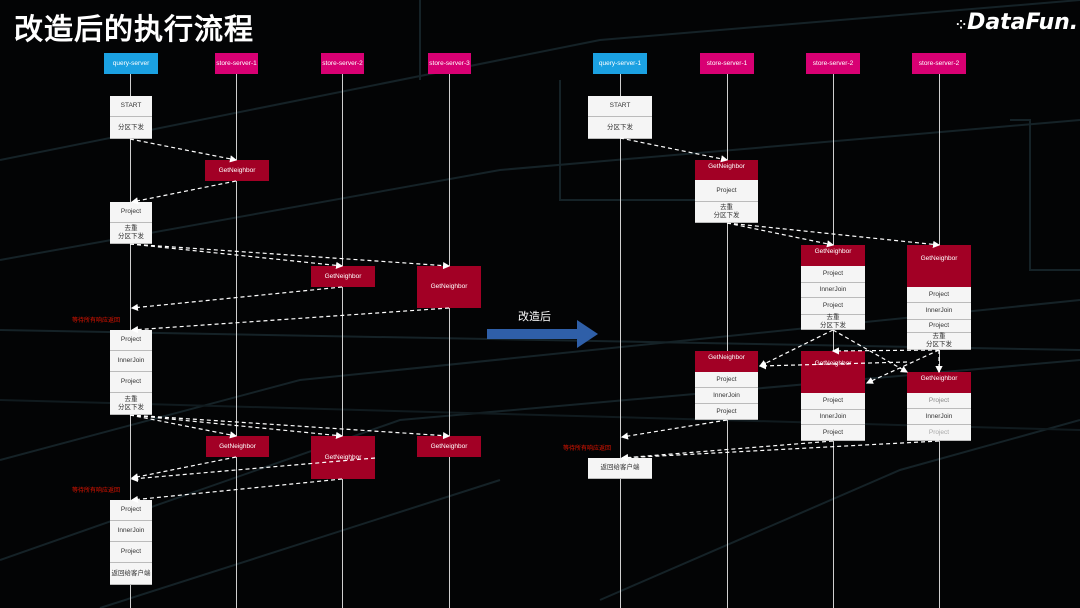 The image size is (1080, 608). I want to click on join-box: Project InnerJoin Project 去重 分区下发, so click(131, 372).